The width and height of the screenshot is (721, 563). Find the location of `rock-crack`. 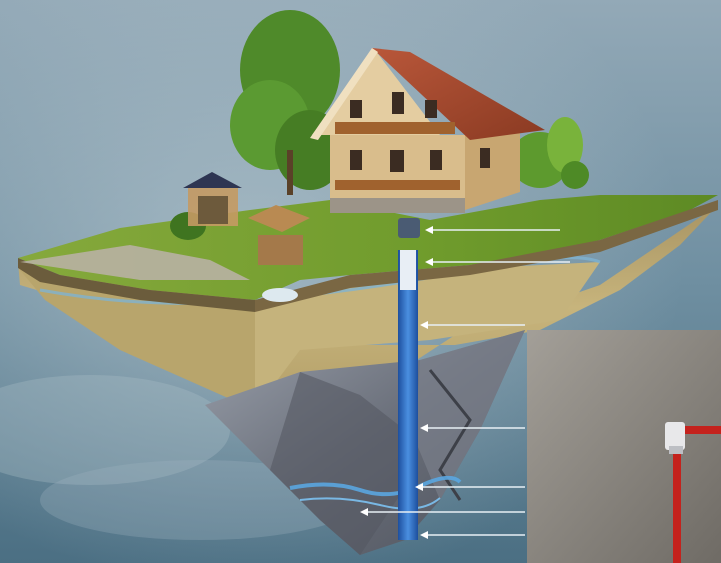

rock-crack is located at coordinates (450, 435).